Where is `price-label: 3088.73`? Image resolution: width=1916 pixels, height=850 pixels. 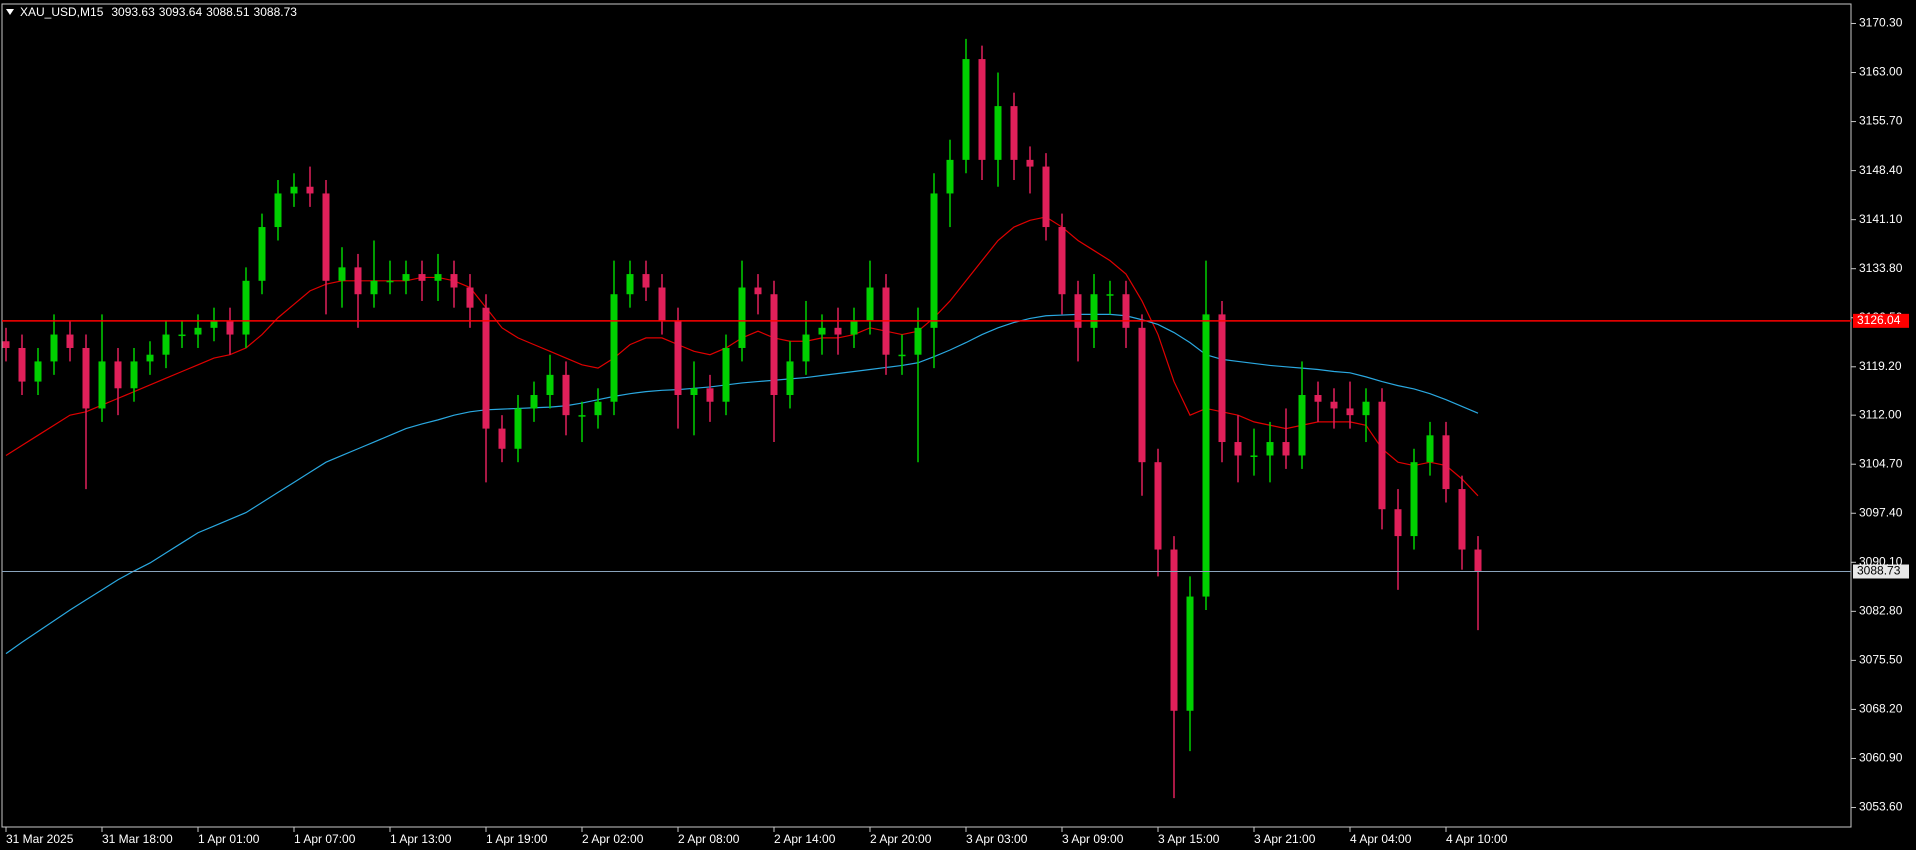
price-label: 3088.73 is located at coordinates (1879, 571).